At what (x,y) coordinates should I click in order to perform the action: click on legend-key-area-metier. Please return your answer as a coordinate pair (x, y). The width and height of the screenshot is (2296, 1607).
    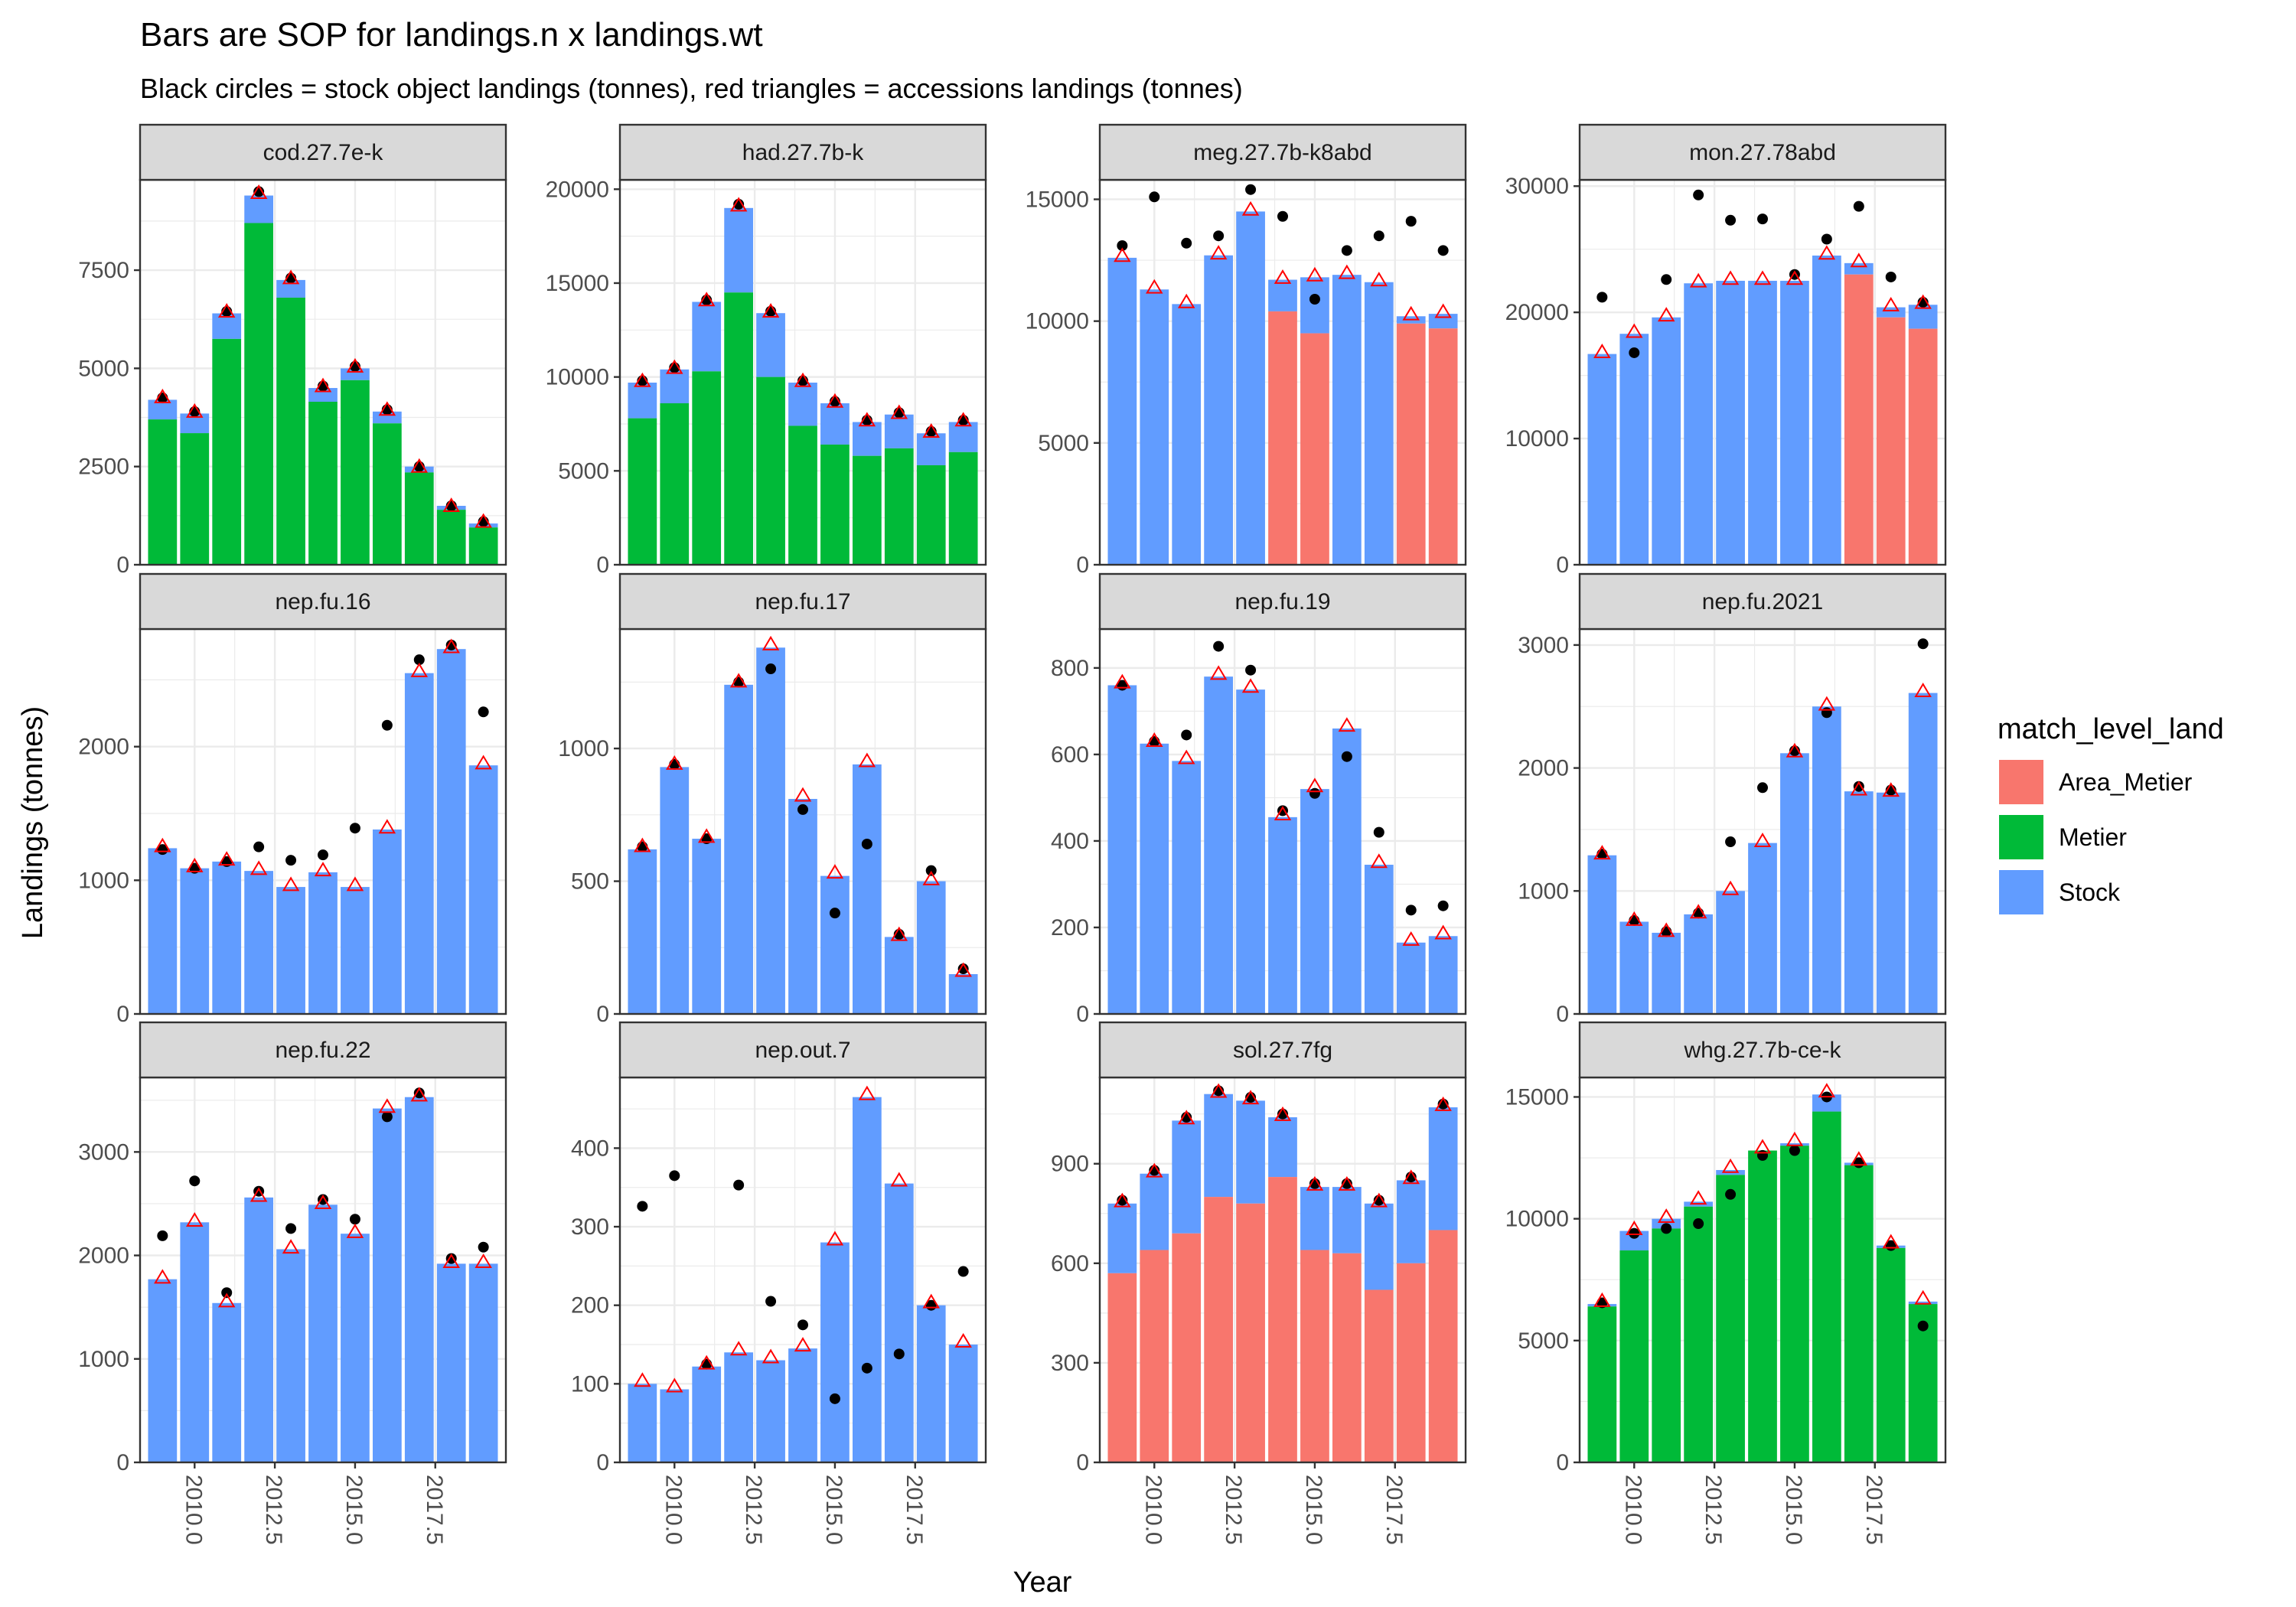
    Looking at the image, I should click on (2021, 782).